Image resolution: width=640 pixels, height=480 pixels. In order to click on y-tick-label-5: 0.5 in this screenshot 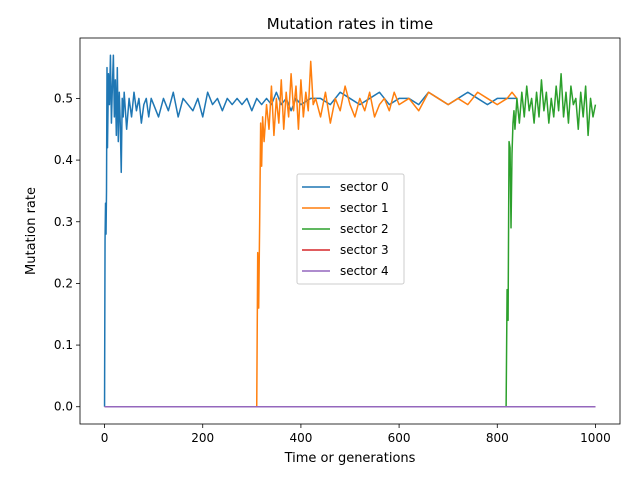, I will do `click(63, 98)`.